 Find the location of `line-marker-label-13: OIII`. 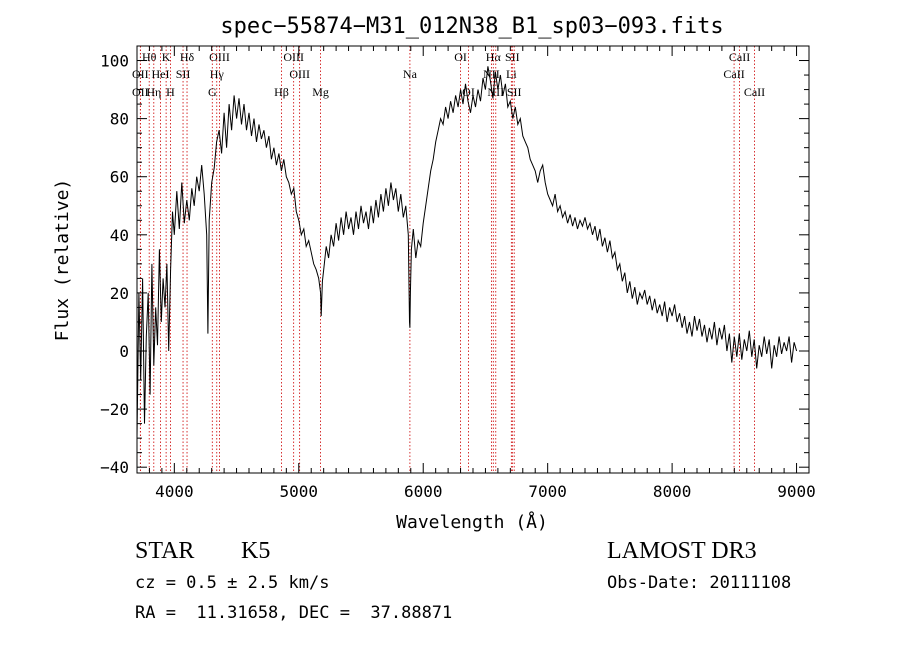

line-marker-label-13: OIII is located at coordinates (293, 57).